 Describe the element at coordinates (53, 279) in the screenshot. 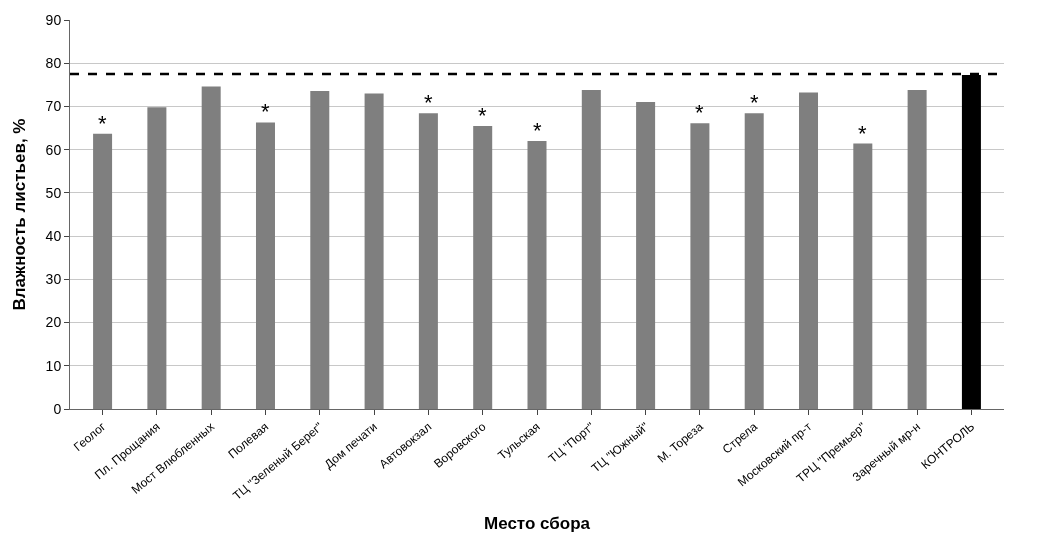

I see `y-tick-label: 30` at that location.